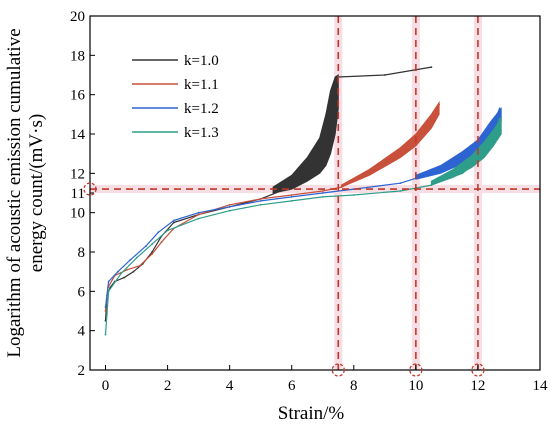 Image resolution: width=550 pixels, height=431 pixels. I want to click on x-tick-label: 8, so click(354, 386).